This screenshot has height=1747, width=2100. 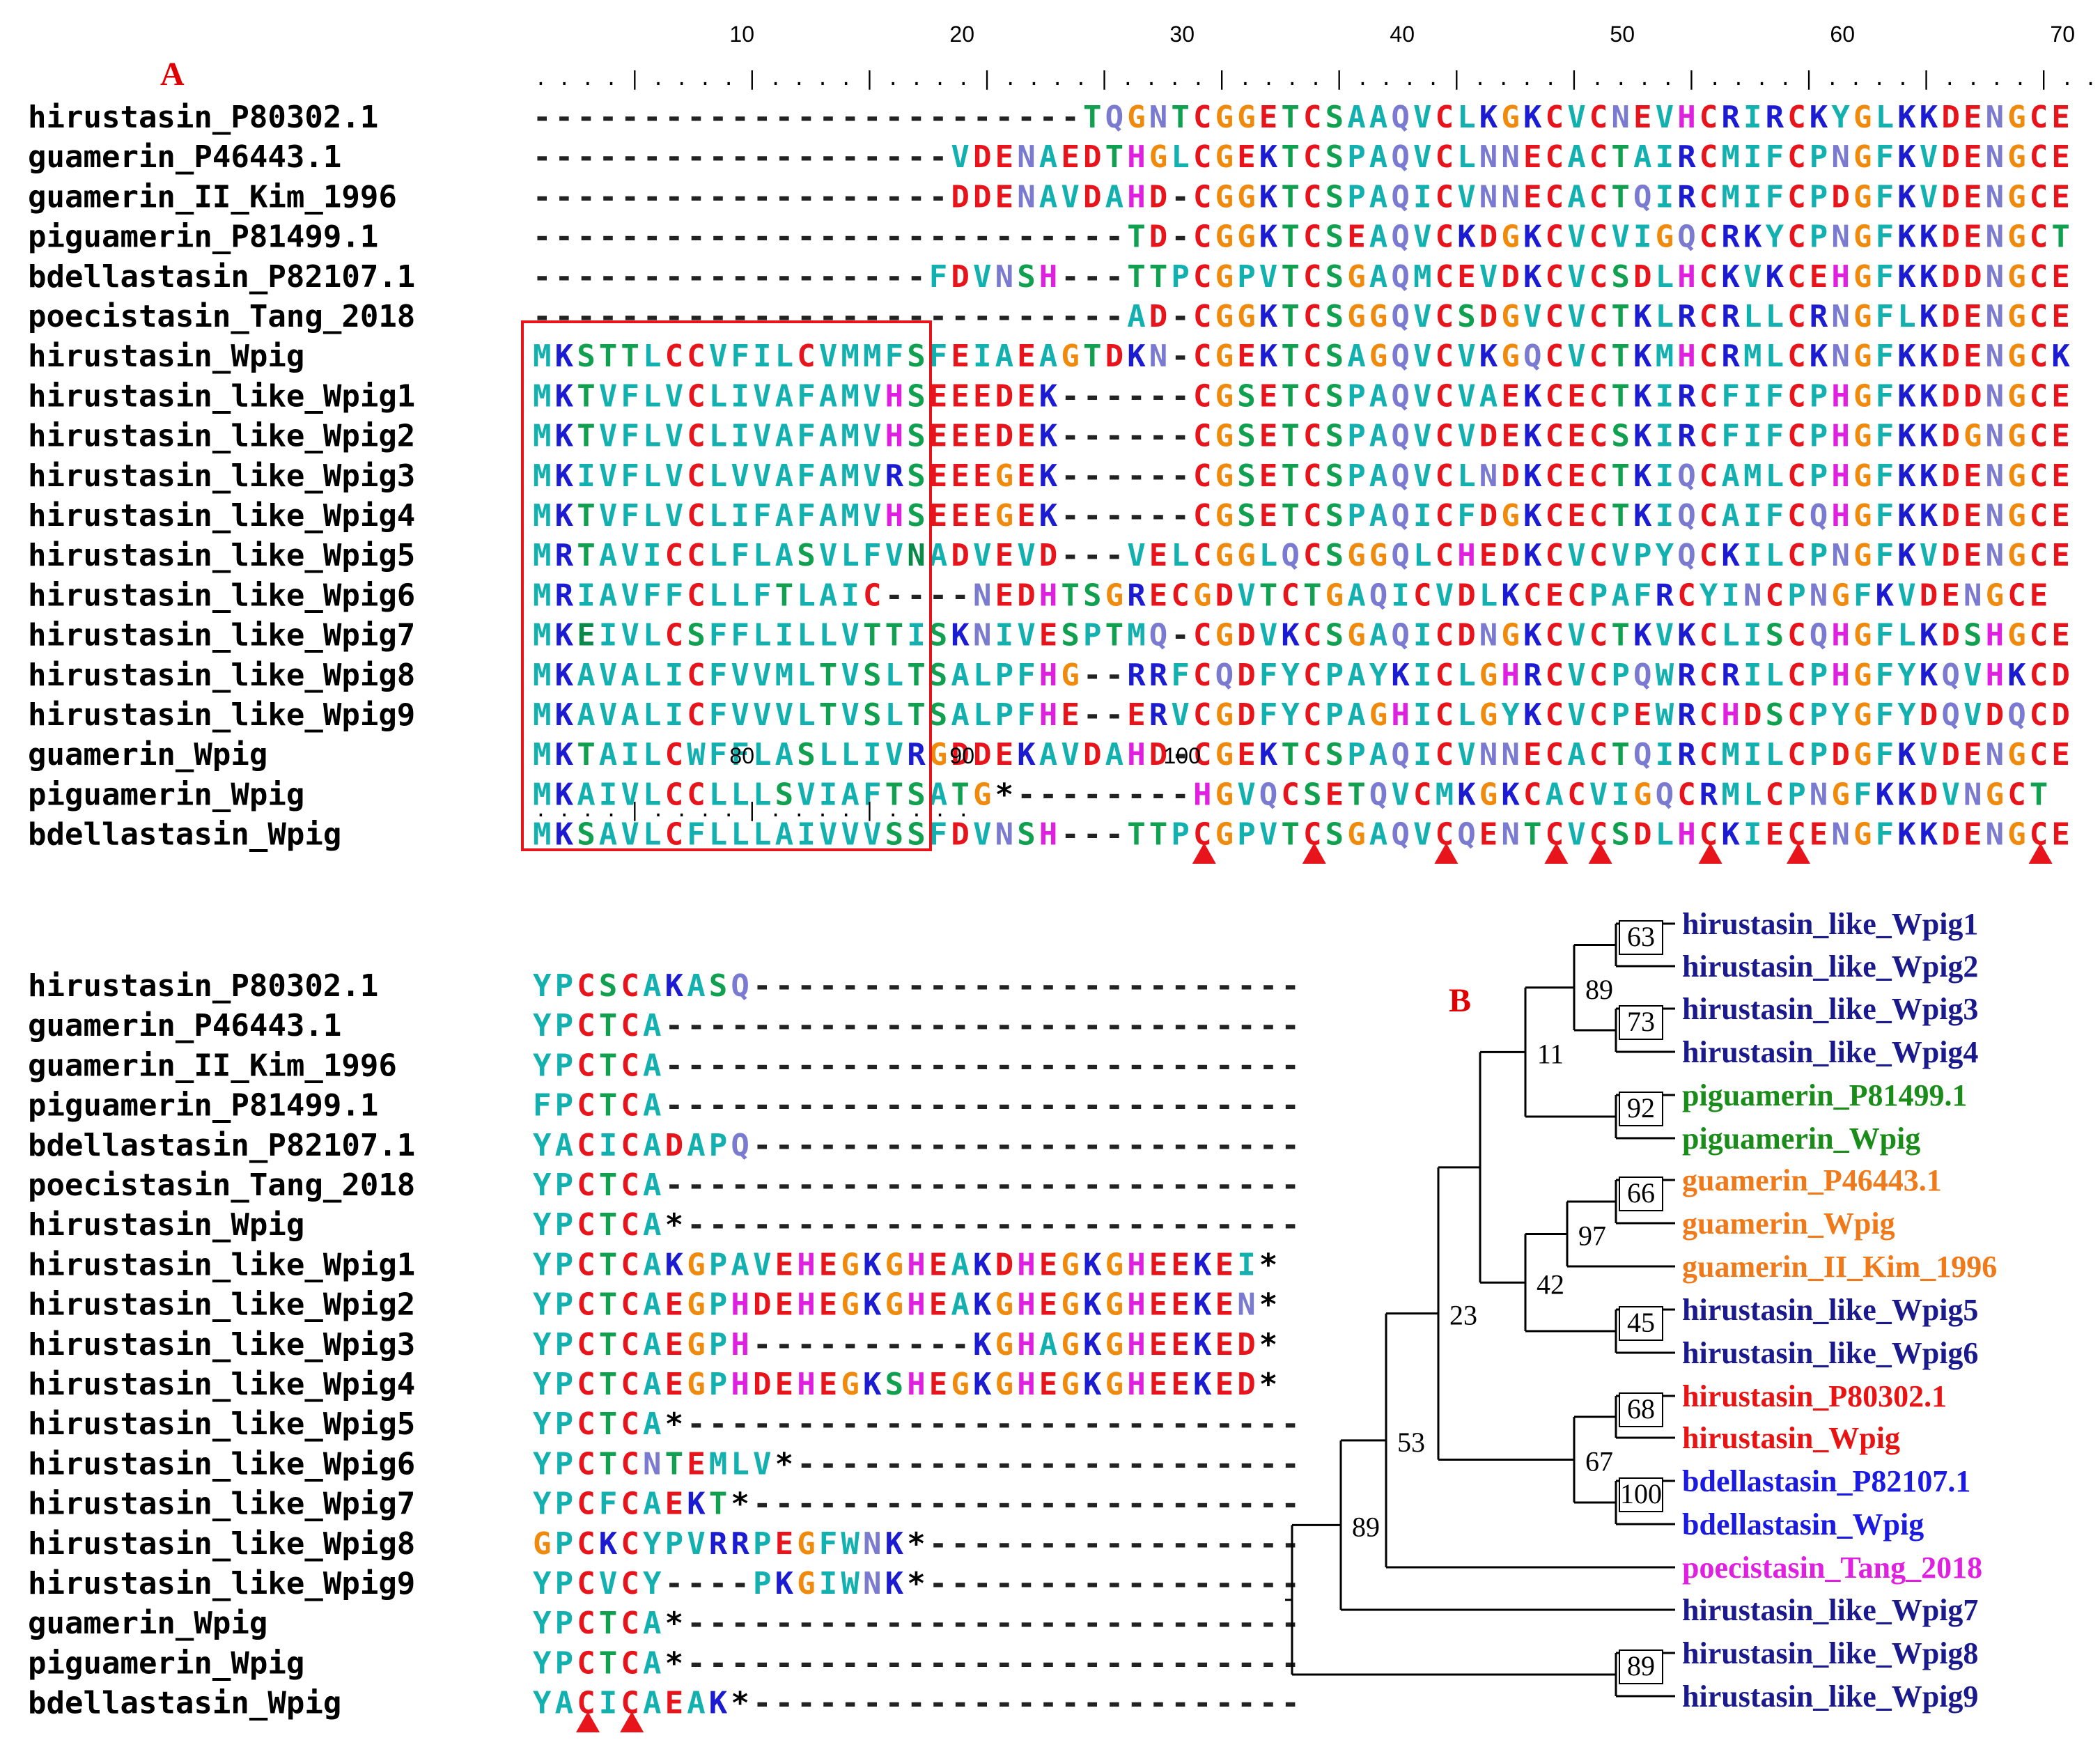 What do you see at coordinates (675, 1424) in the screenshot?
I see `residue: *` at bounding box center [675, 1424].